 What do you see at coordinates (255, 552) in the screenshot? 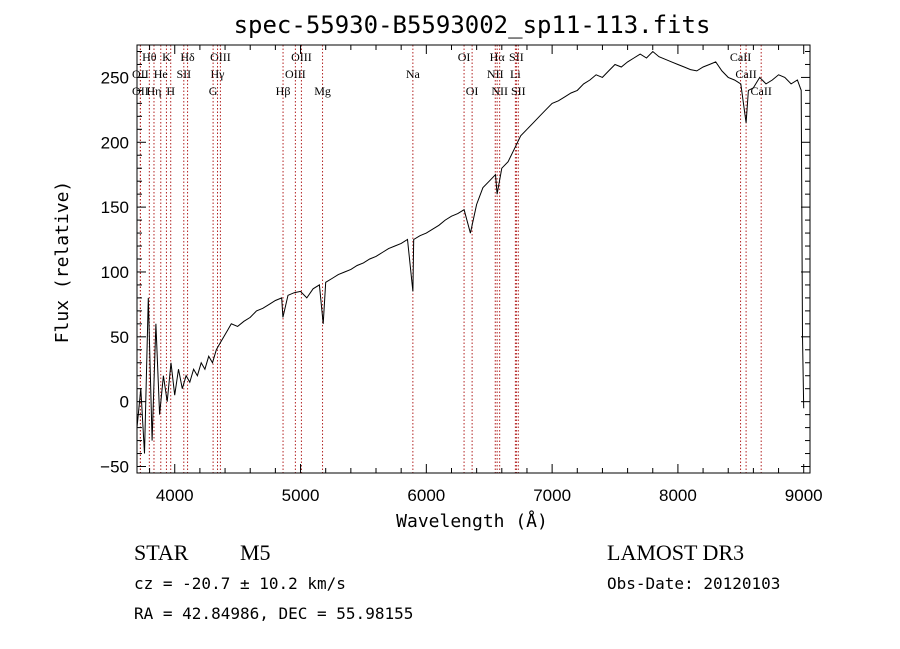
I see `object-subclass: M5` at bounding box center [255, 552].